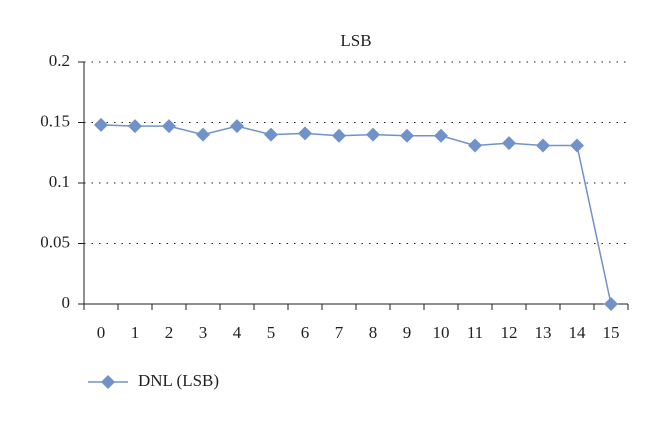  I want to click on x-tick-label: 10, so click(441, 332).